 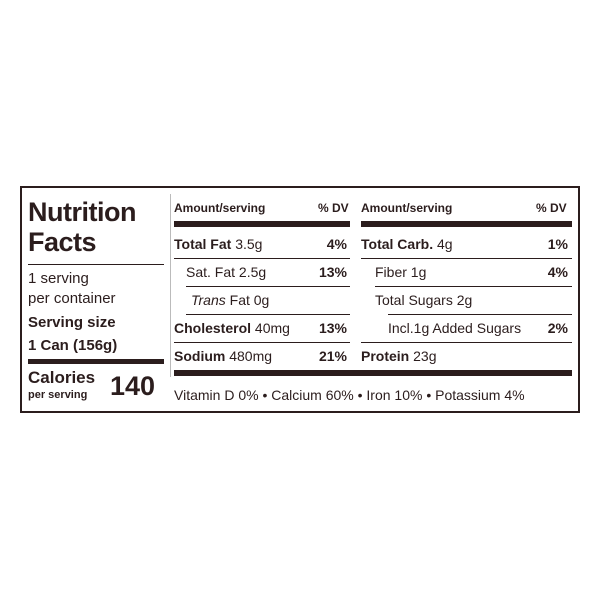 What do you see at coordinates (200, 356) in the screenshot?
I see `nutrient-name: Sodium` at bounding box center [200, 356].